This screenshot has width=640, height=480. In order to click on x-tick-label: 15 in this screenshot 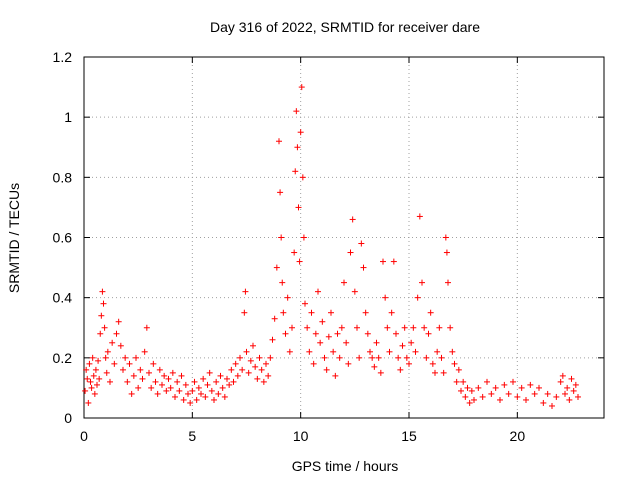, I will do `click(409, 436)`.